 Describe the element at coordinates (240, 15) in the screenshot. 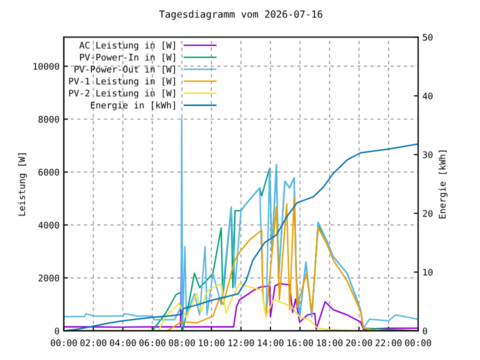

I see `chart-title: Tagesdiagramm vom 2026-07-16` at that location.